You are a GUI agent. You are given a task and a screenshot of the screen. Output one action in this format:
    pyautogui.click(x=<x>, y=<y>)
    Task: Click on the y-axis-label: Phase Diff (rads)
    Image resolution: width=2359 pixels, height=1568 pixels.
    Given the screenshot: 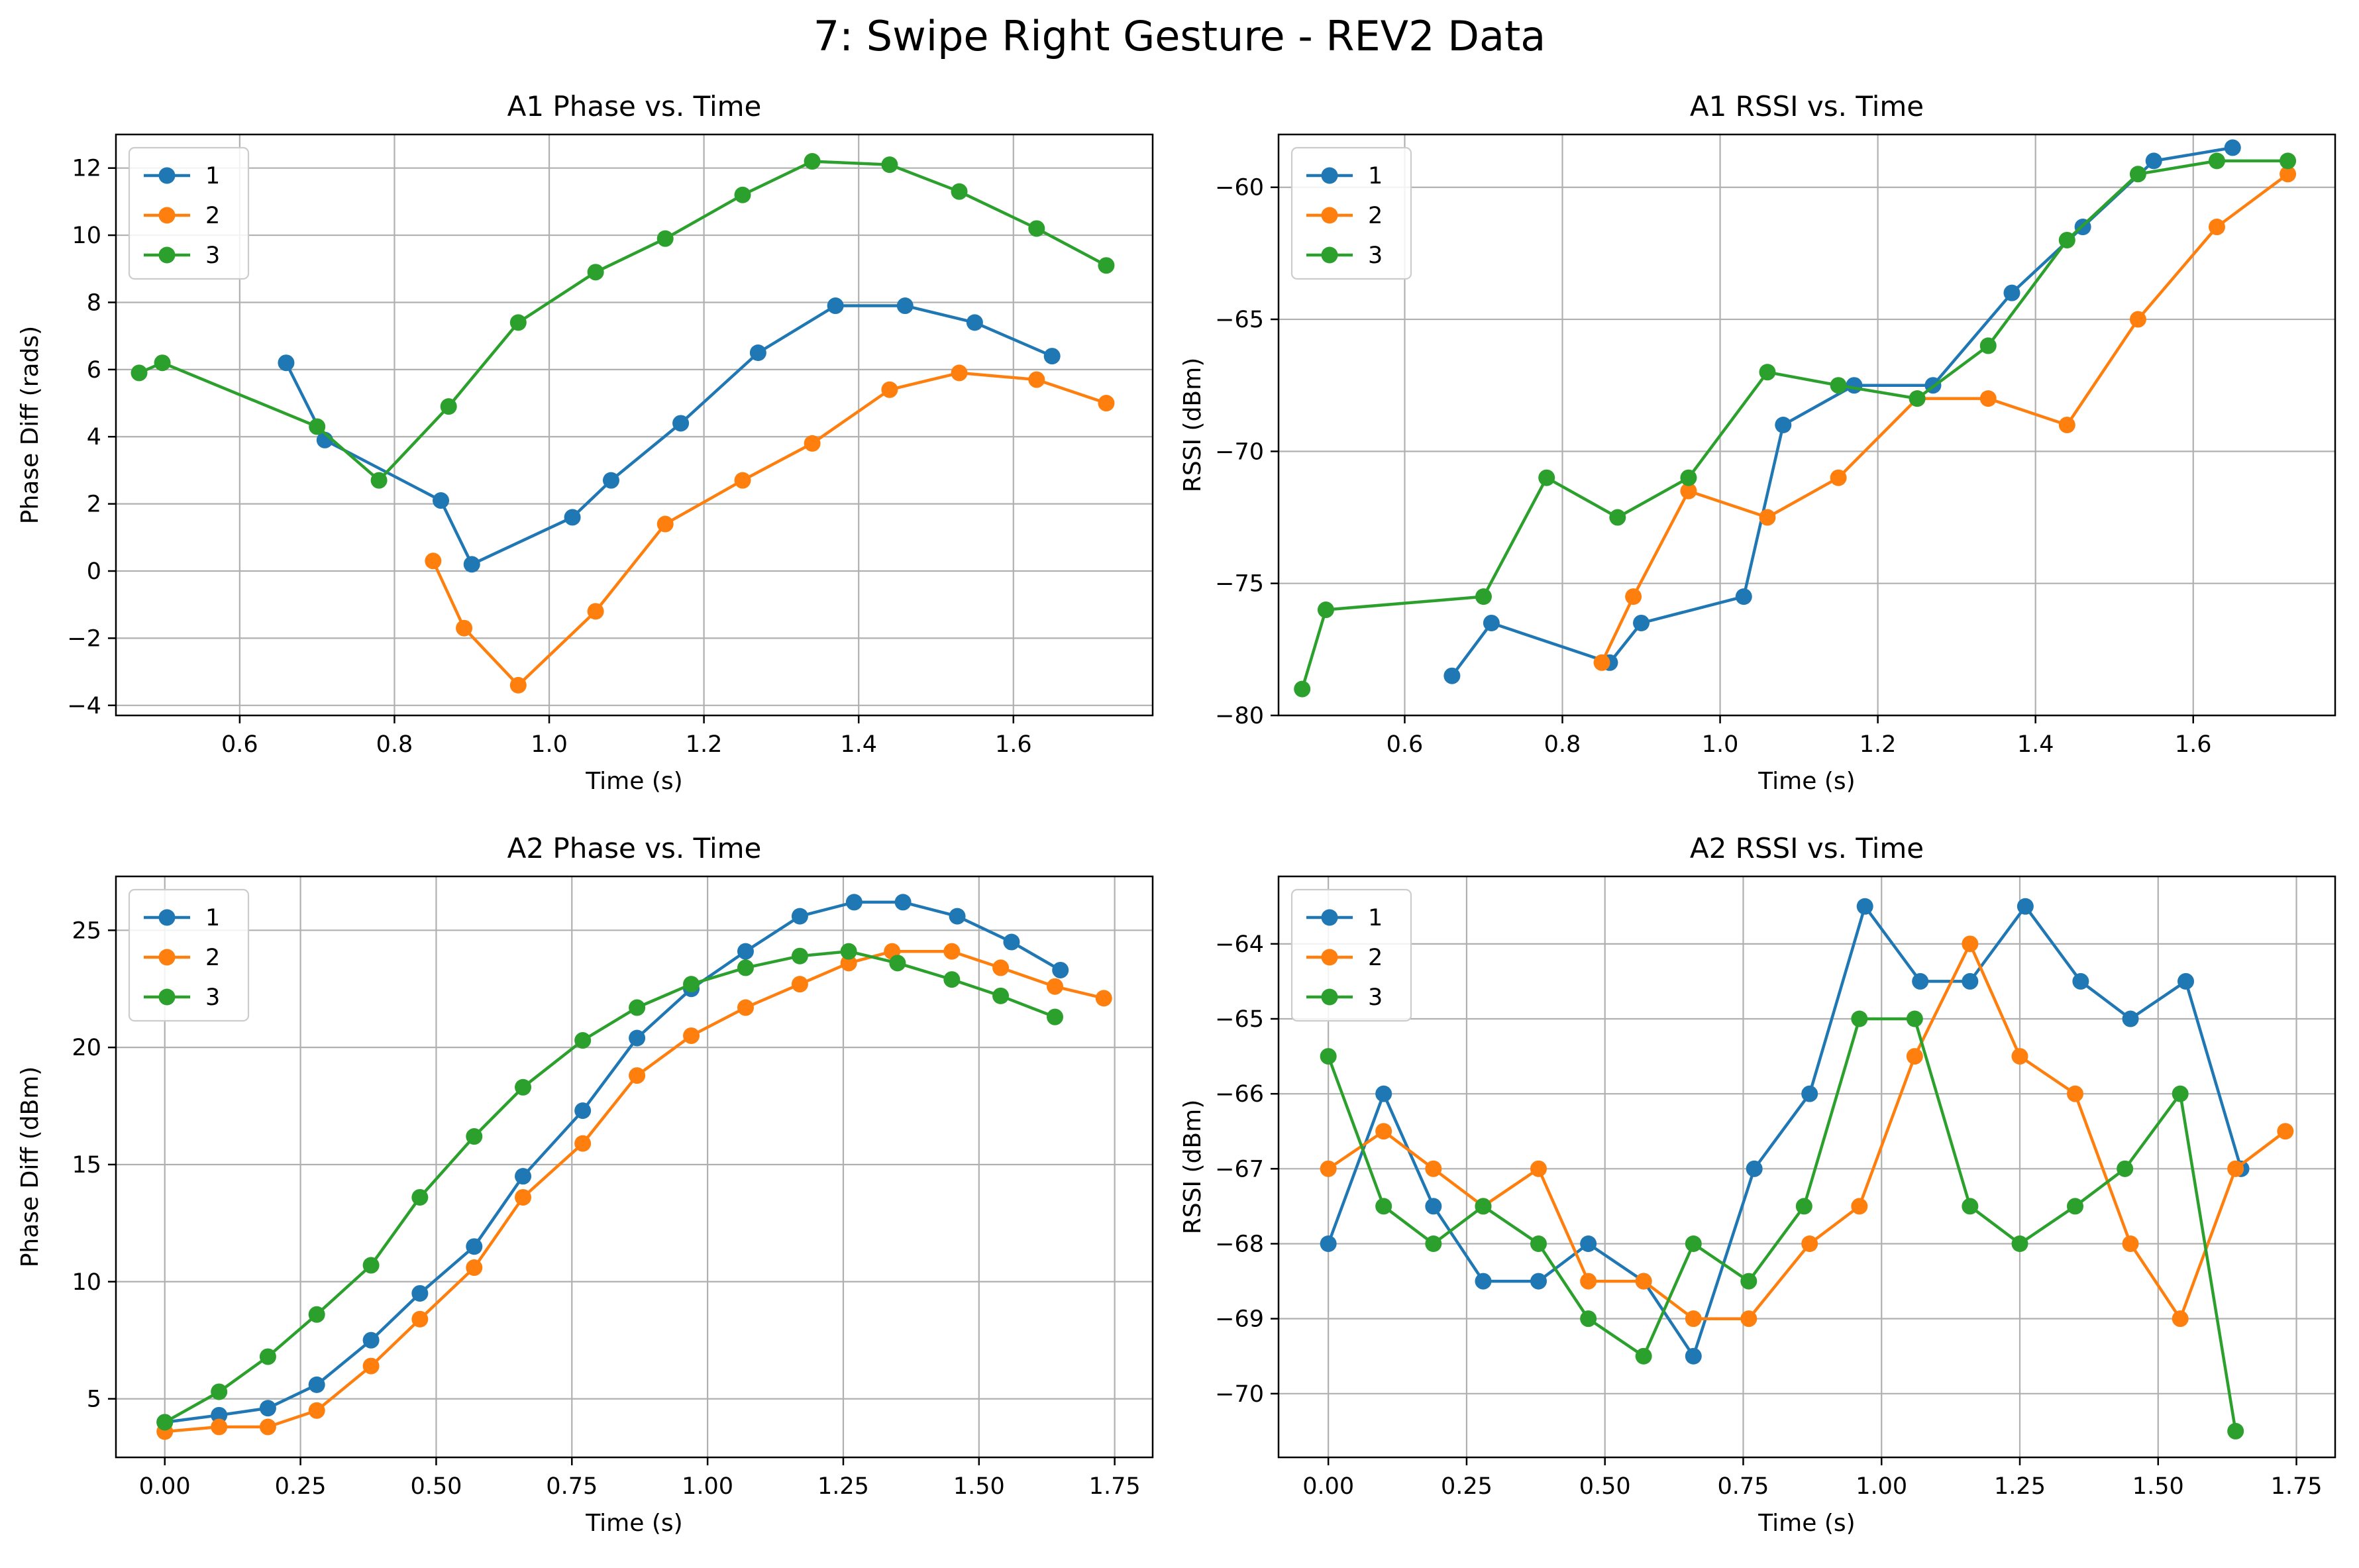 What is the action you would take?
    pyautogui.click(x=30, y=425)
    